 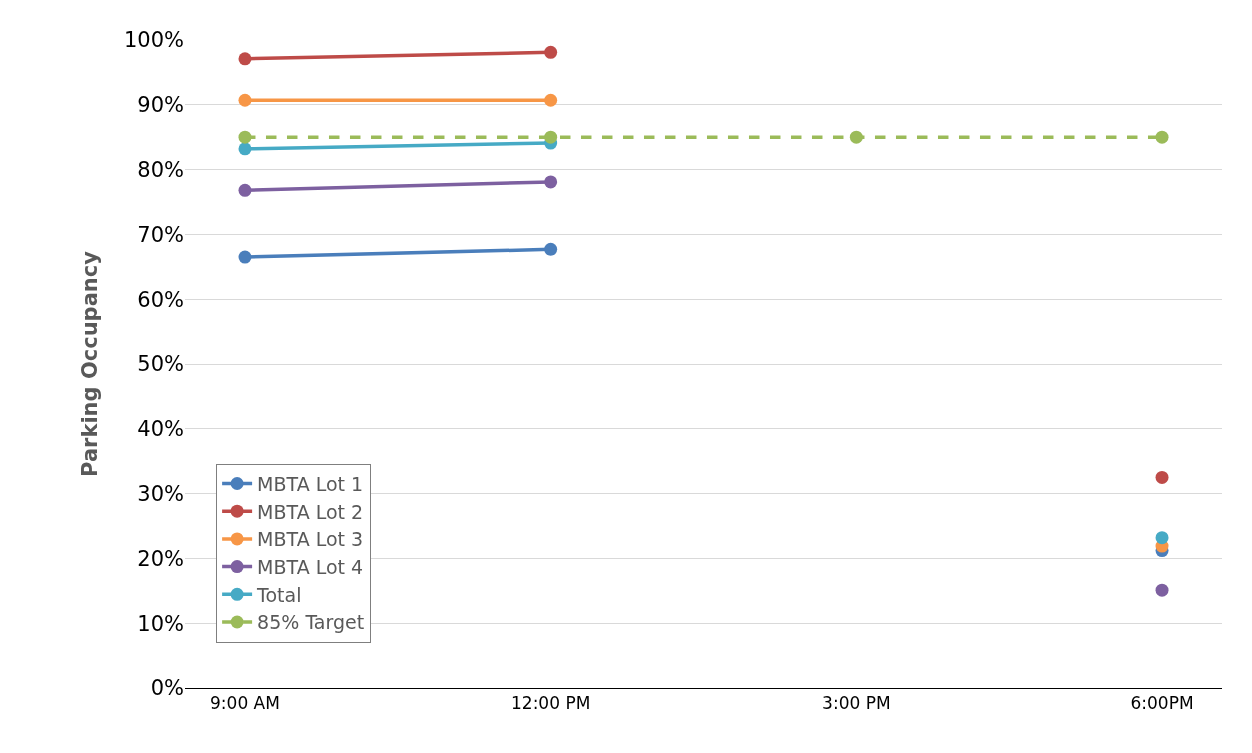 I want to click on y-tick-label: 30%, so click(x=160, y=493).